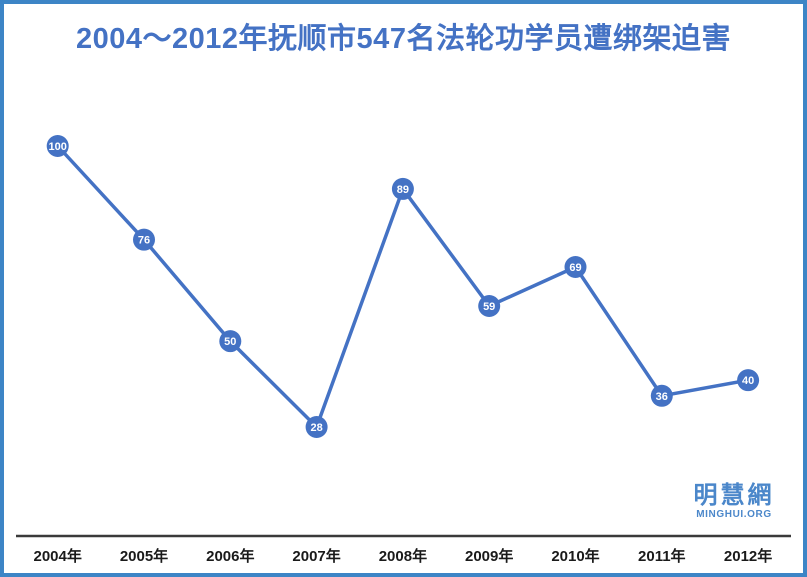  Describe the element at coordinates (316, 556) in the screenshot. I see `x-axis-label: 2007年` at that location.